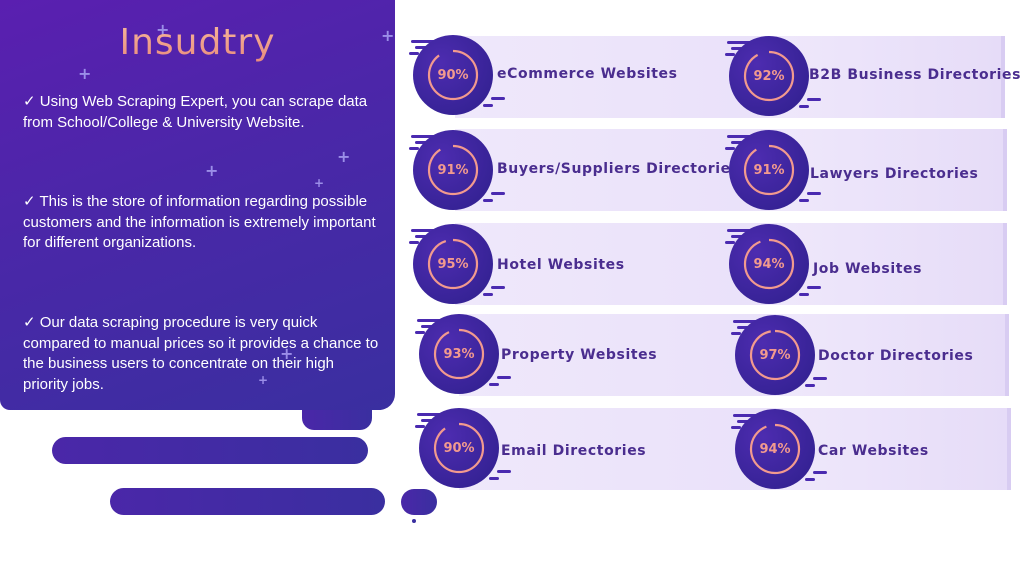 The width and height of the screenshot is (1024, 576). I want to click on page-title: Insudtry, so click(197, 42).